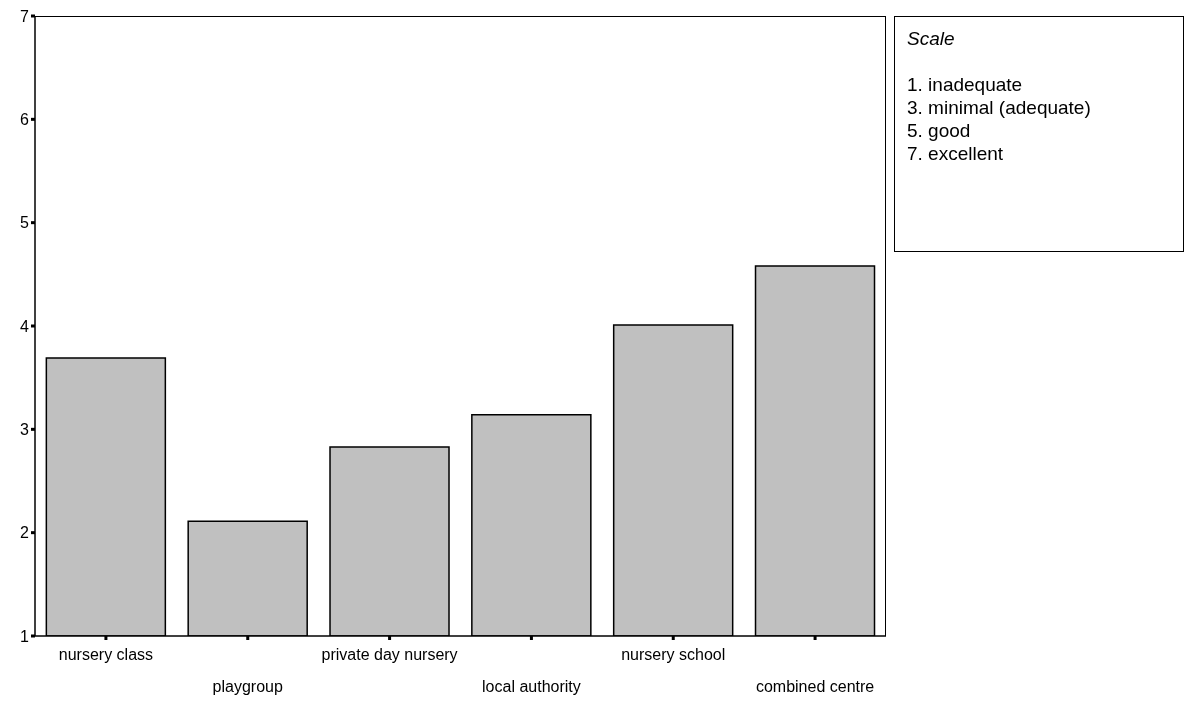 The image size is (1192, 709). Describe the element at coordinates (1039, 134) in the screenshot. I see `scale-note-box: Scale 1. inadequate 3. minimal (adequate) 5. good 7. excellent` at that location.